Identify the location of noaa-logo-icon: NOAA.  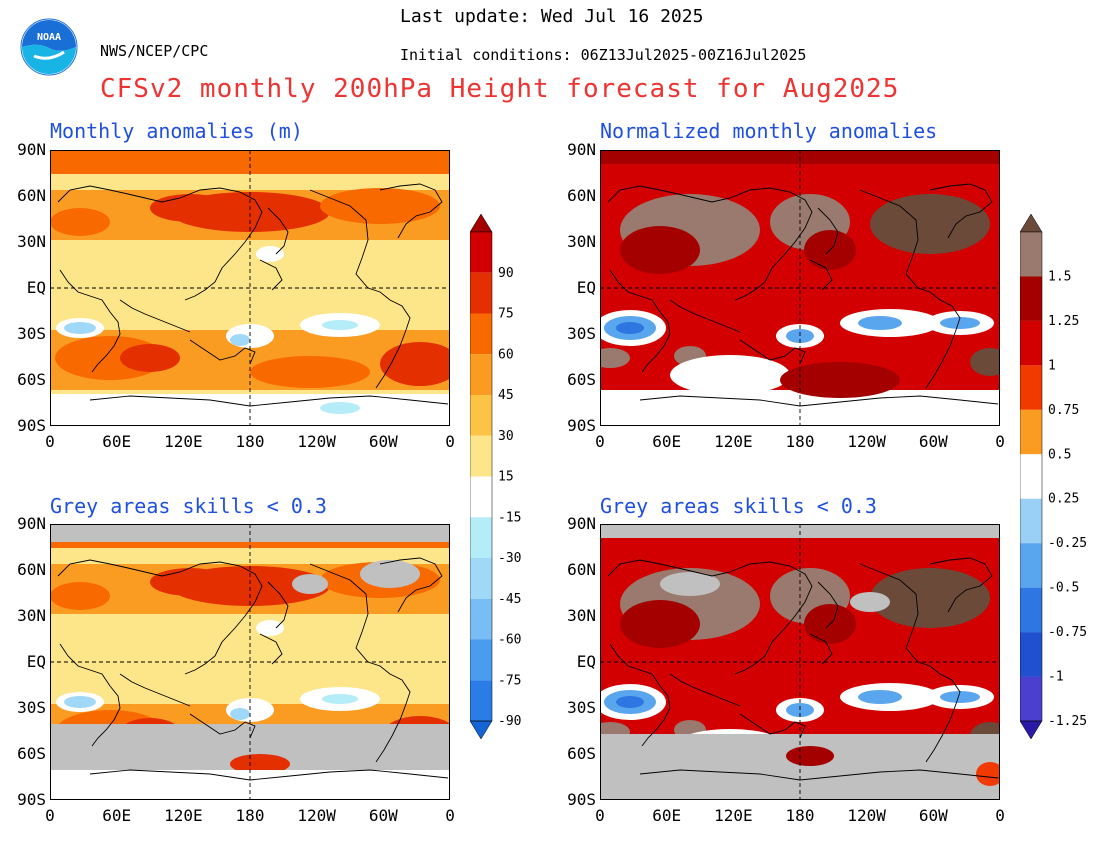
(49, 47).